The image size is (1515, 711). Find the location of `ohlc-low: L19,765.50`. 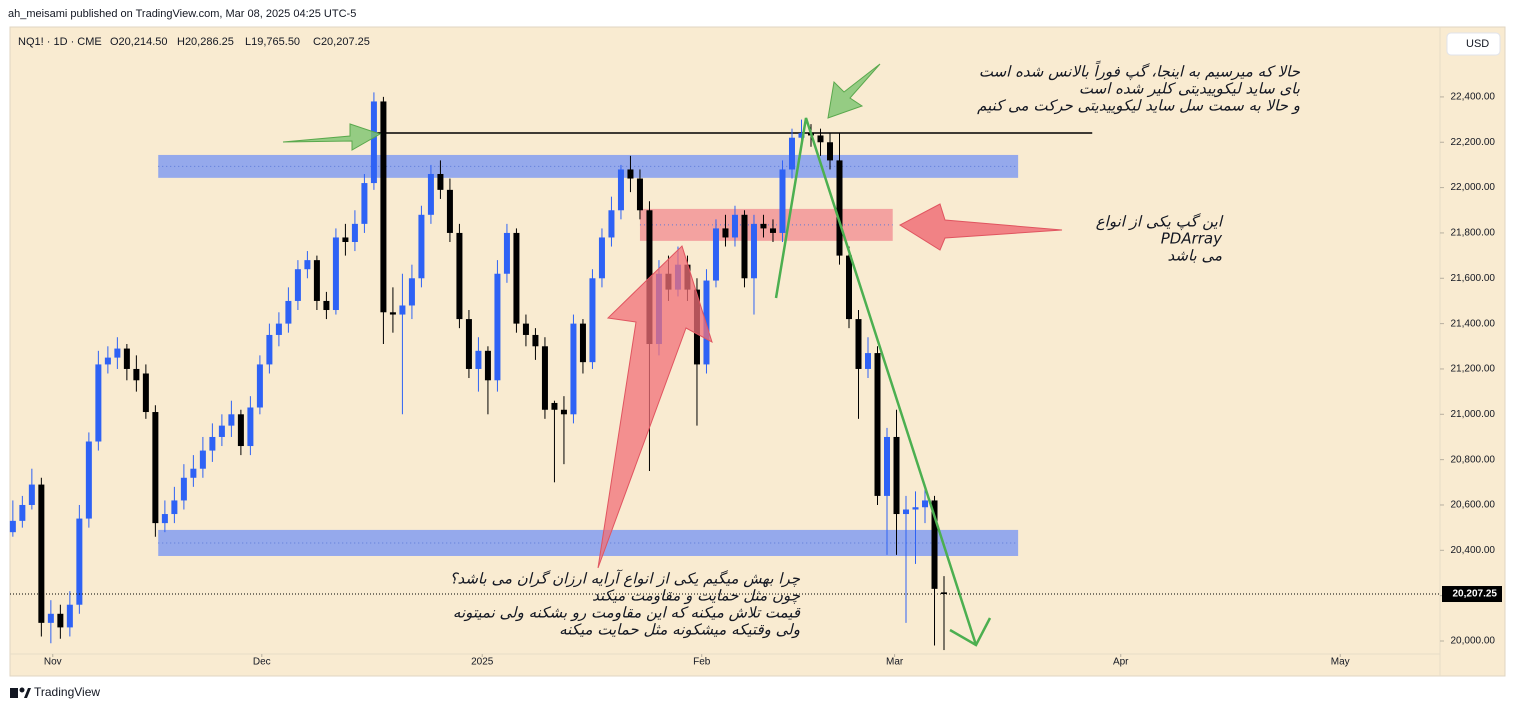

ohlc-low: L19,765.50 is located at coordinates (272, 42).